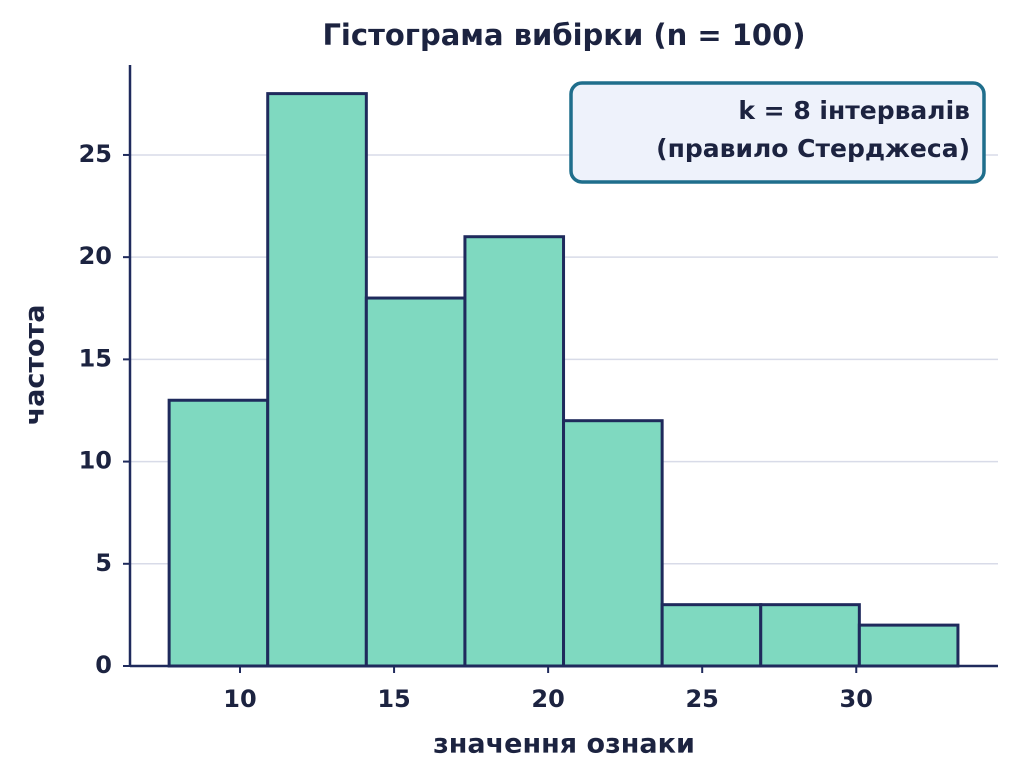 The image size is (1017, 783). Describe the element at coordinates (563, 35) in the screenshot. I see `chart-title: Гістограма вибірки (n = 100)` at that location.